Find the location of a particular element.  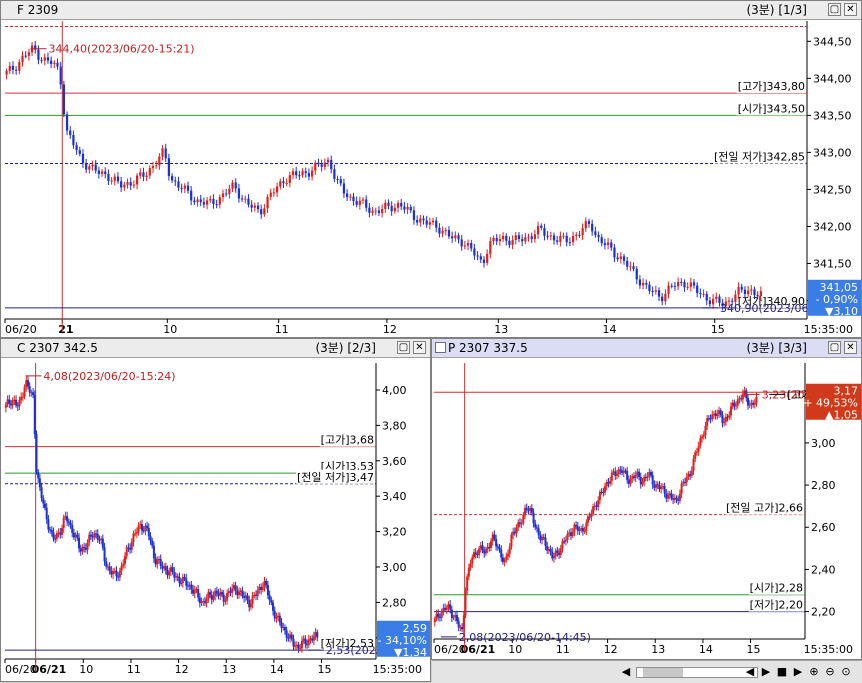

x-tick-label: 10 is located at coordinates (86, 669).